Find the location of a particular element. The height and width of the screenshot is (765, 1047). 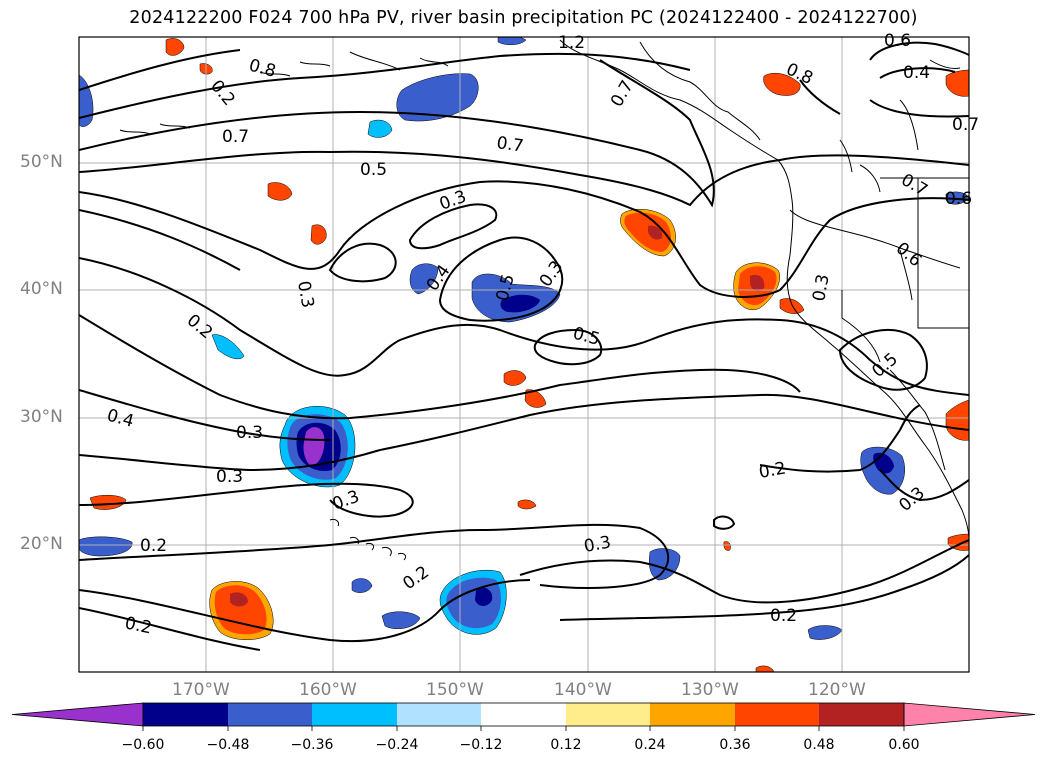

colorbar-tick-label: −0.60 is located at coordinates (143, 745).